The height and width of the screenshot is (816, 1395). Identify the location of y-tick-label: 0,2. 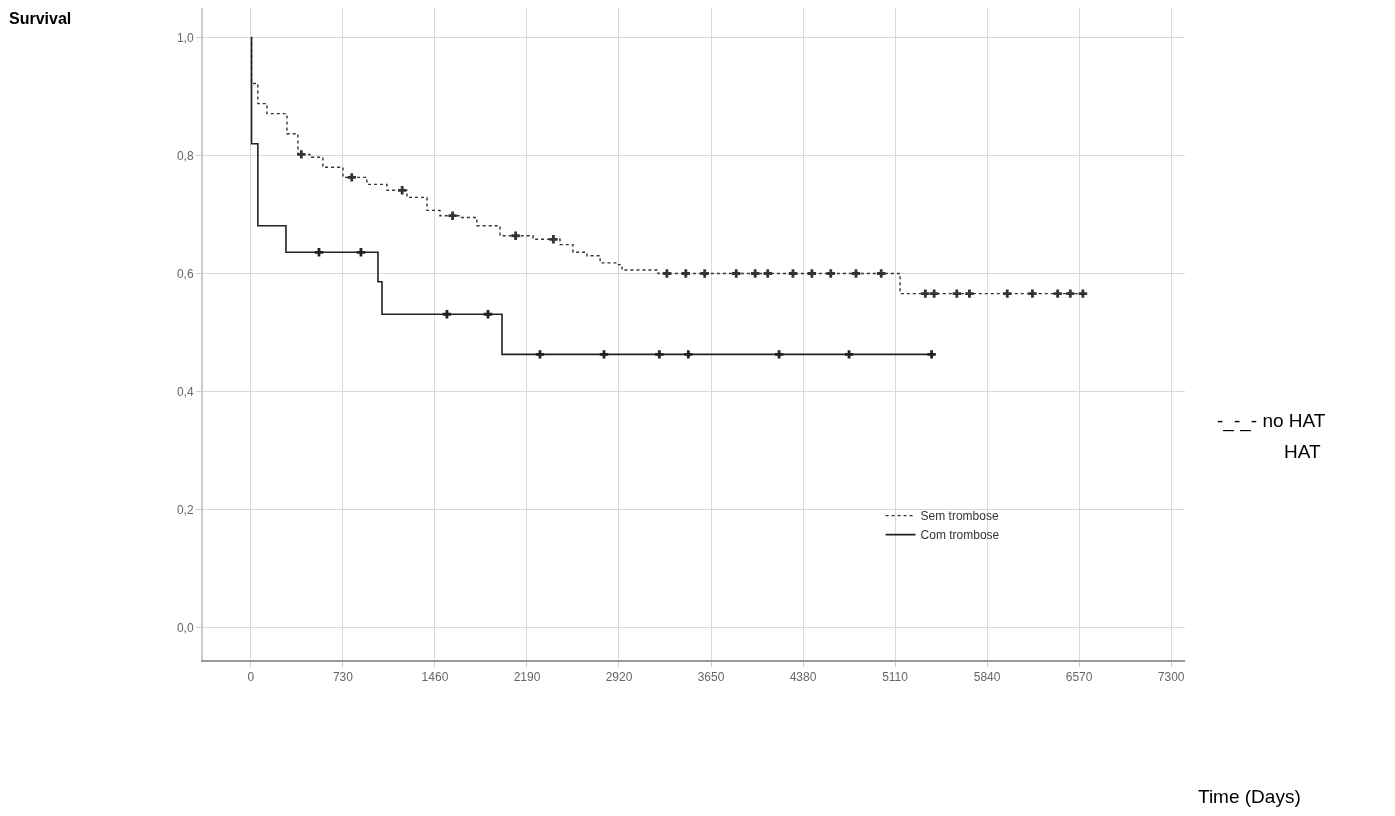
(185, 509).